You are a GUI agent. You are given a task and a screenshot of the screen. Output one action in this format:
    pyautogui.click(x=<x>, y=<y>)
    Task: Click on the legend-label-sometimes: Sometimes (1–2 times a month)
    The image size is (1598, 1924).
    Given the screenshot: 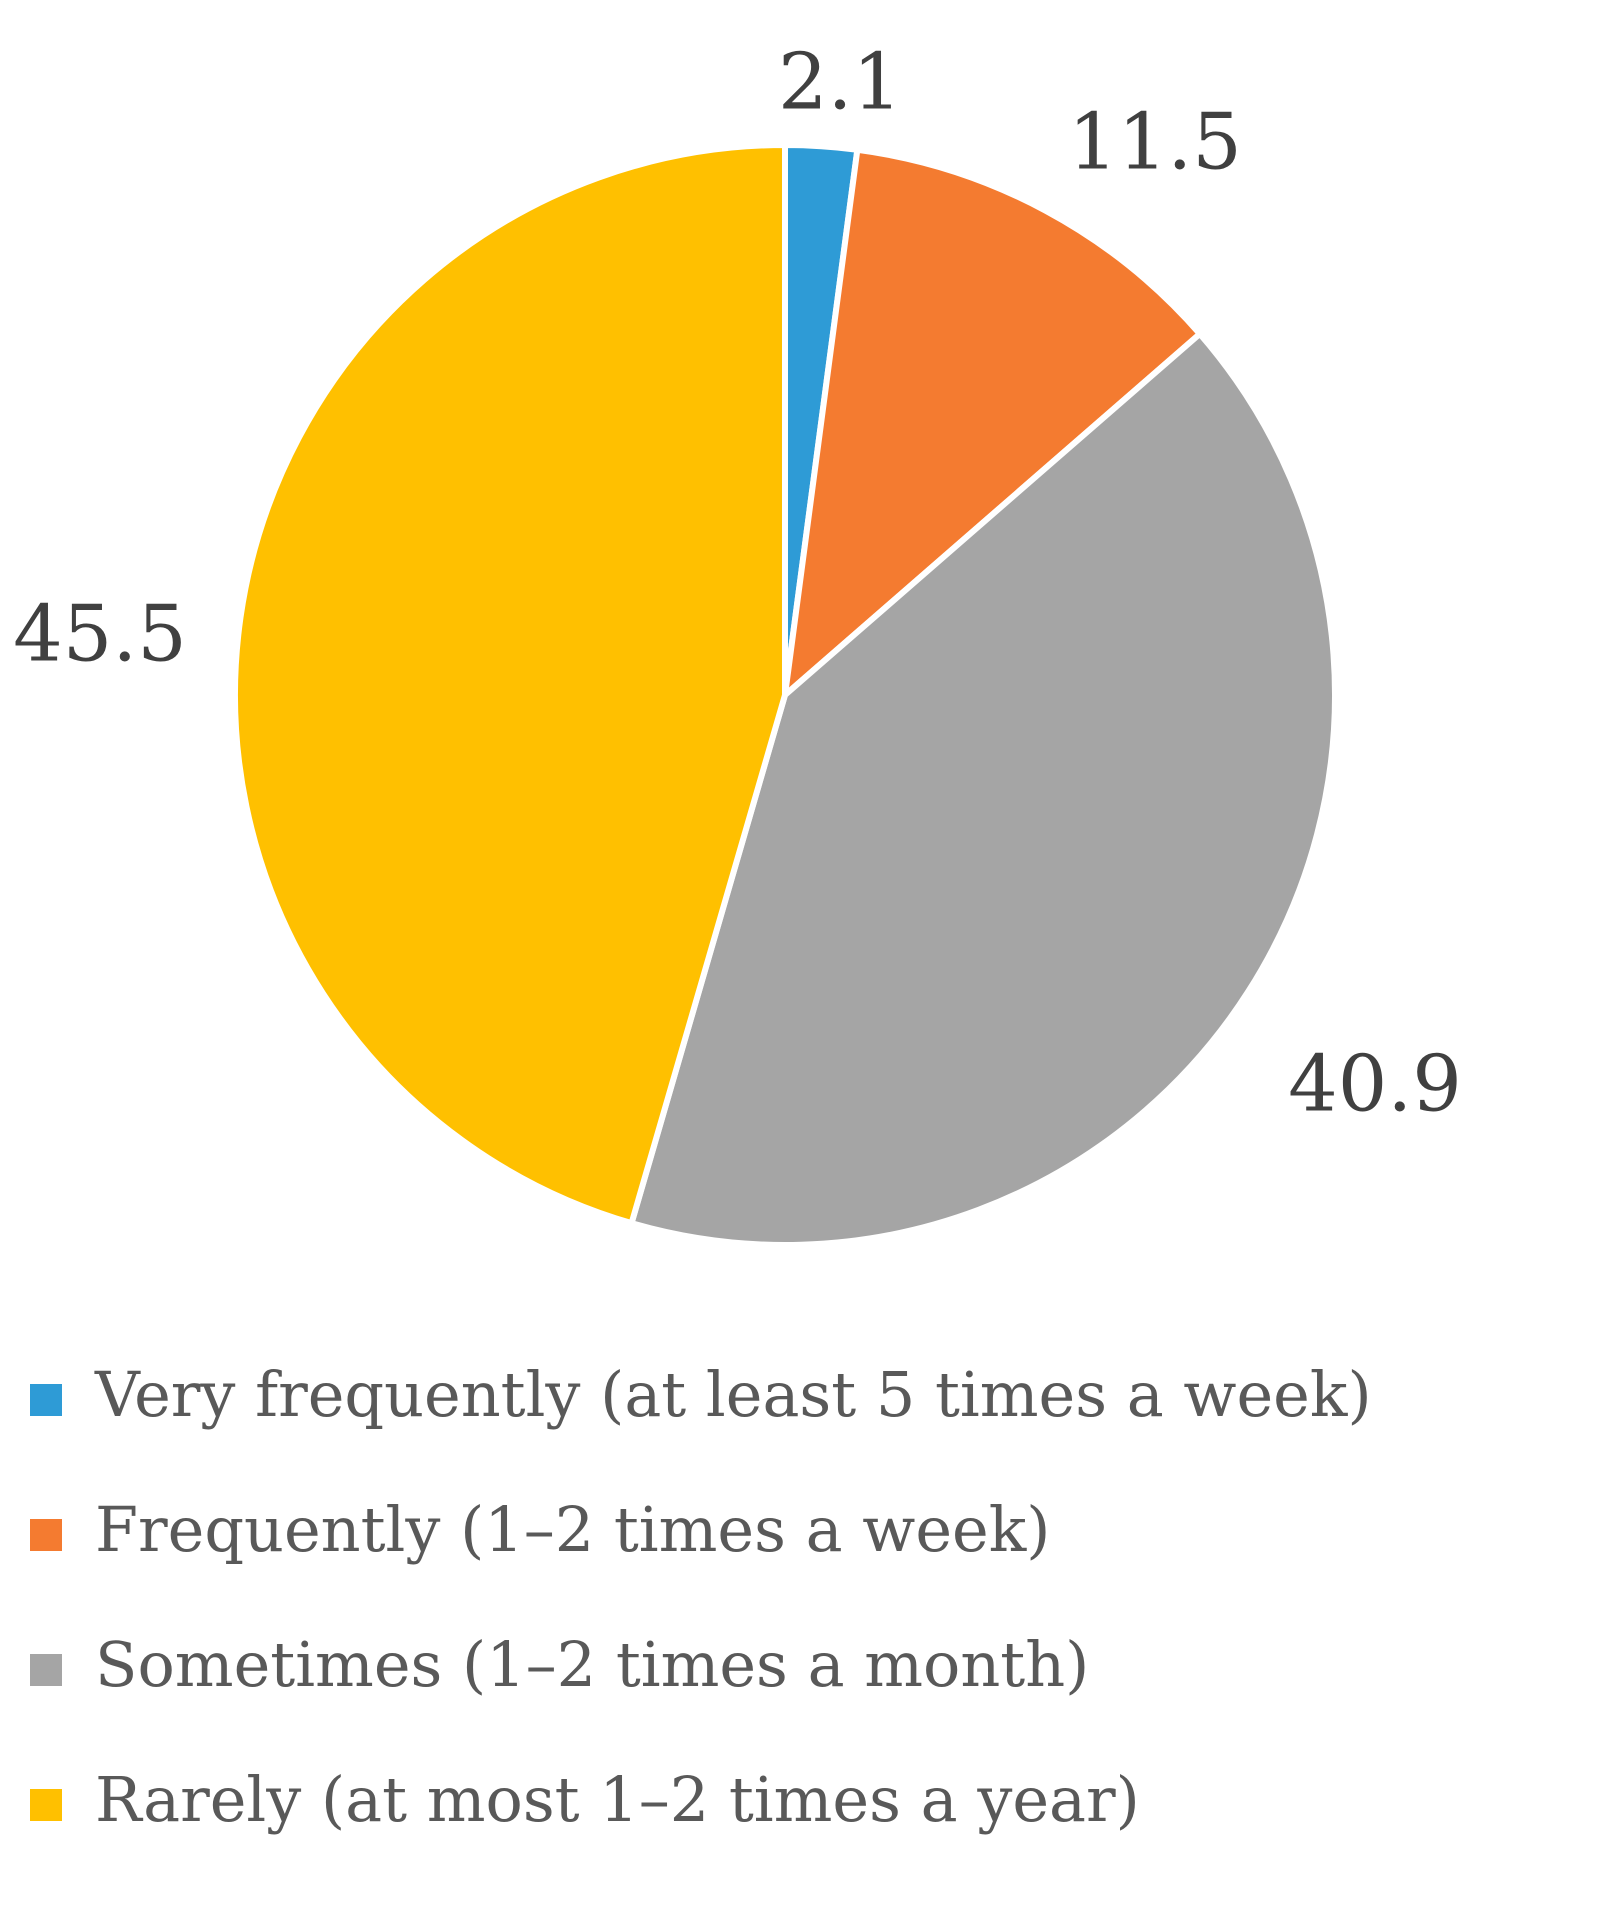 What is the action you would take?
    pyautogui.click(x=592, y=1664)
    